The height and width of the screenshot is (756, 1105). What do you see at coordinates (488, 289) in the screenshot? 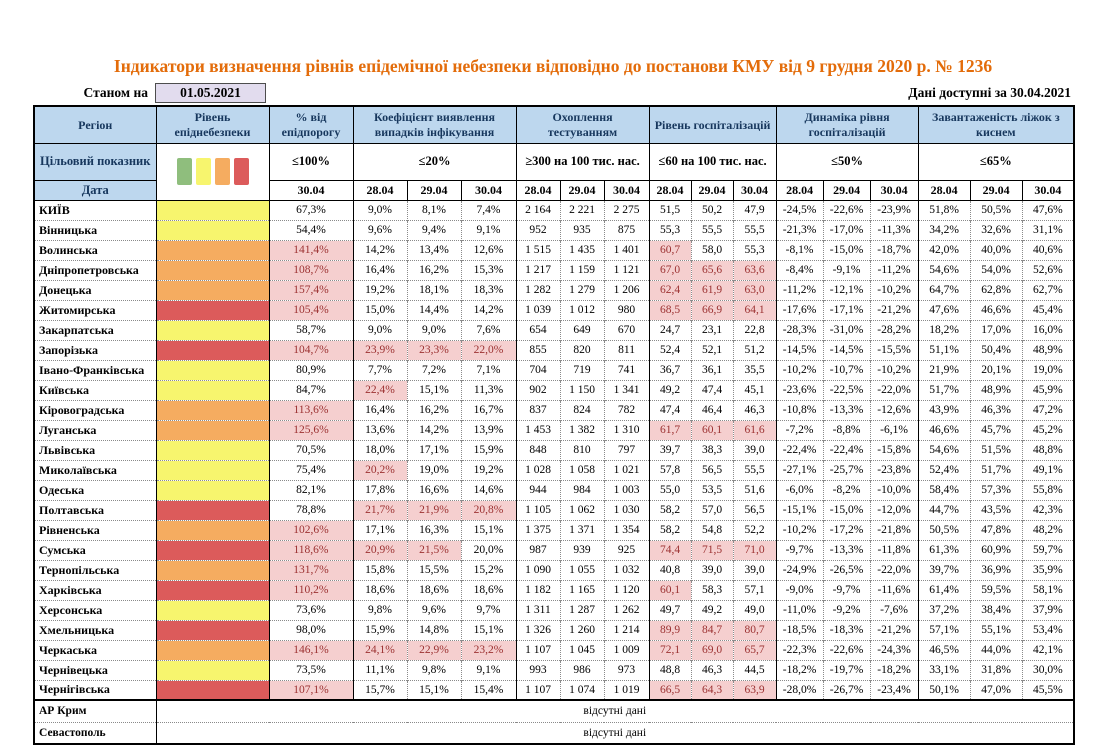
I see `value-cell: 18,3%` at bounding box center [488, 289].